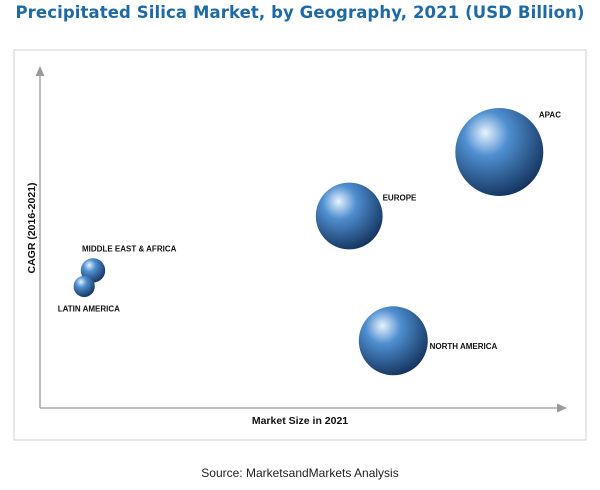  Describe the element at coordinates (550, 115) in the screenshot. I see `bubble-label-apac: APAC` at that location.